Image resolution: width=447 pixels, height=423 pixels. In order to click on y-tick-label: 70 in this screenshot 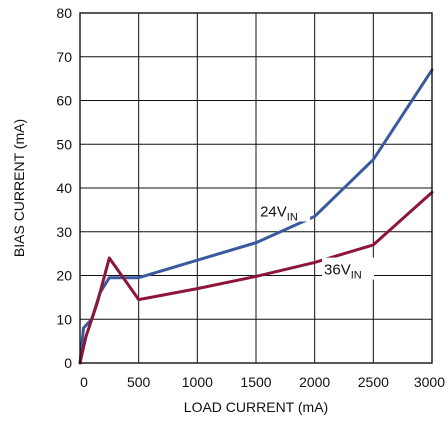, I will do `click(64, 57)`.